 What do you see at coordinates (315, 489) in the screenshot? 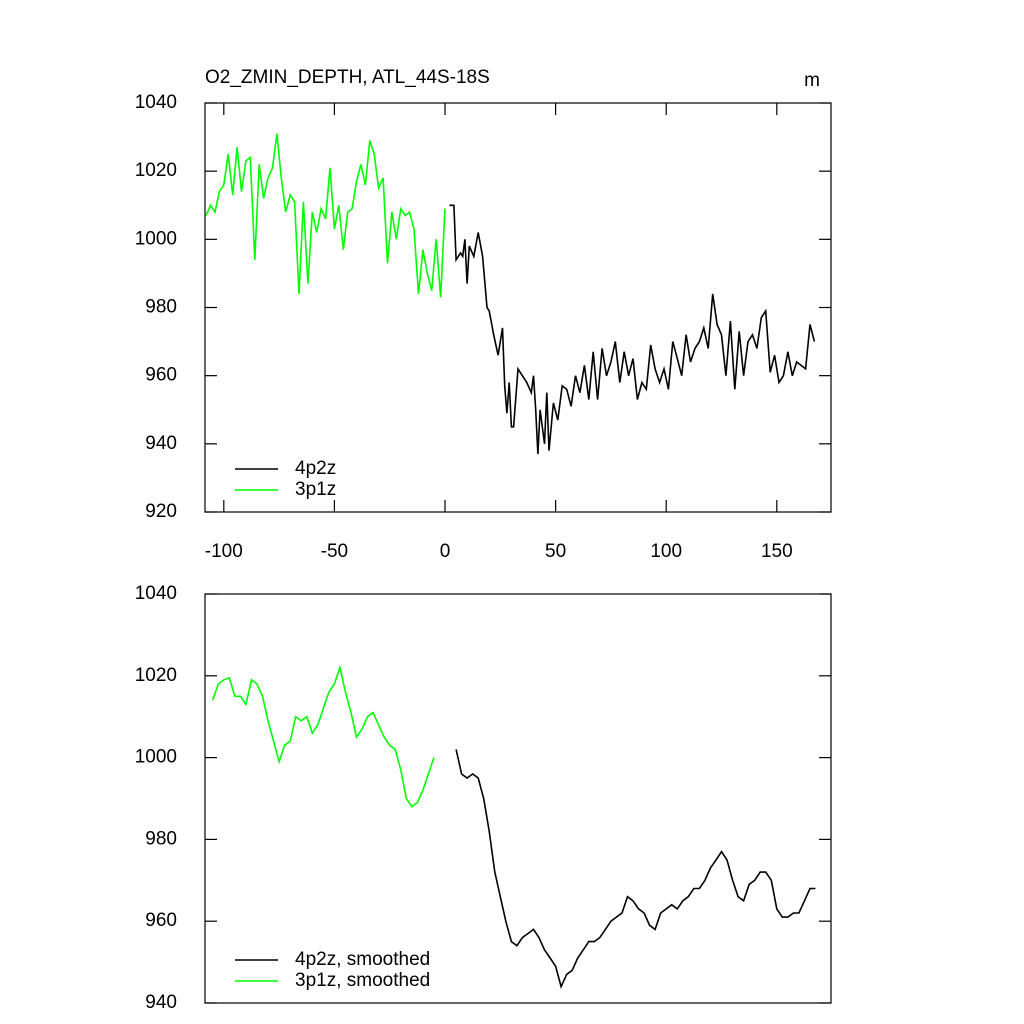
I see `legend-label: 3p1z` at bounding box center [315, 489].